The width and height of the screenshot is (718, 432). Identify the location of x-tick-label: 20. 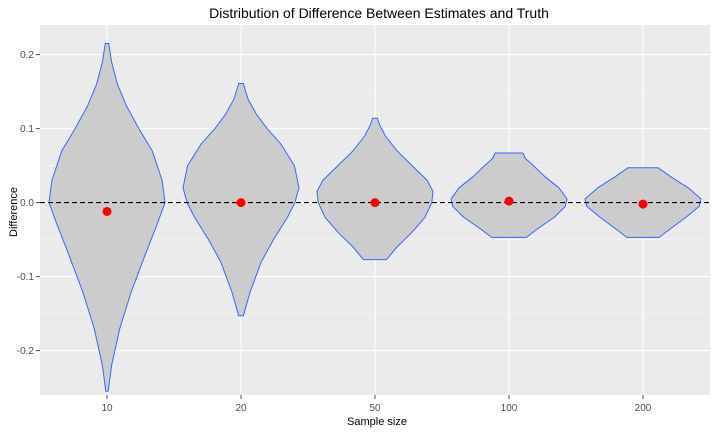
(241, 408).